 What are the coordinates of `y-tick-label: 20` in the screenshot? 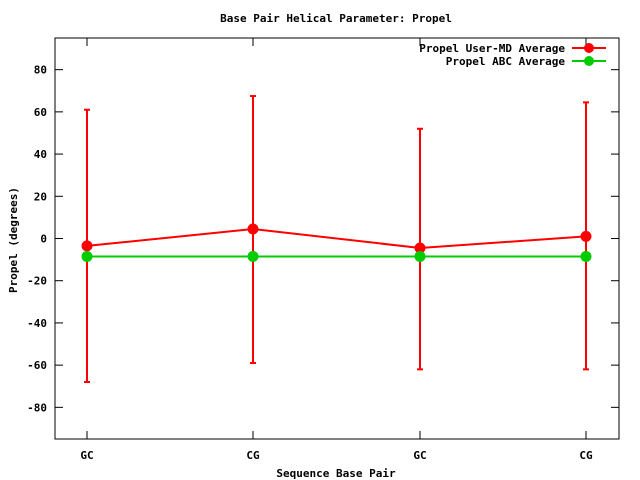 It's located at (40, 196).